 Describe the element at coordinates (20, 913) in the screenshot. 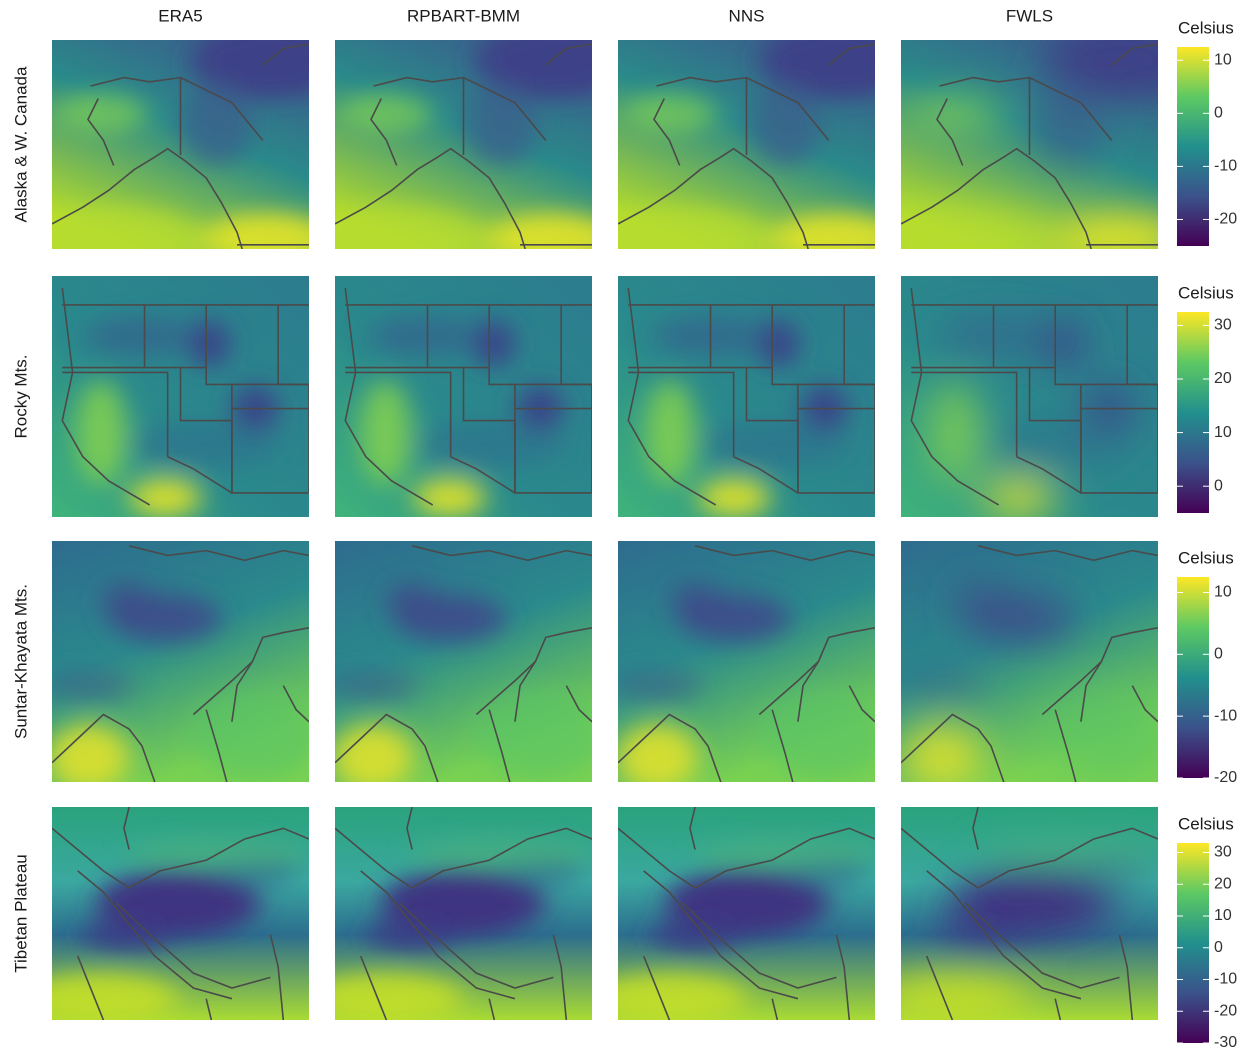

I see `row-label: Tibetan Plateau` at that location.